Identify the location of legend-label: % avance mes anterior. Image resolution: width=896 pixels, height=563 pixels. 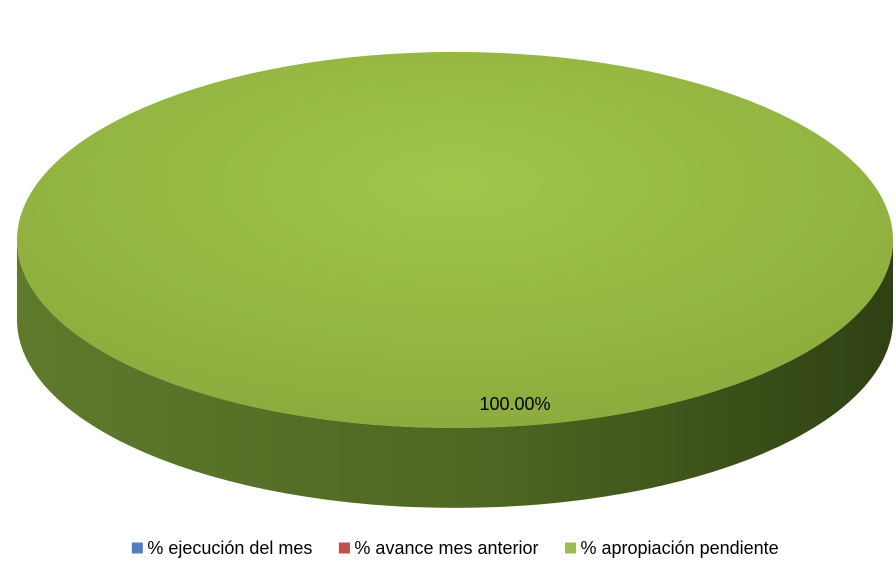
(446, 548).